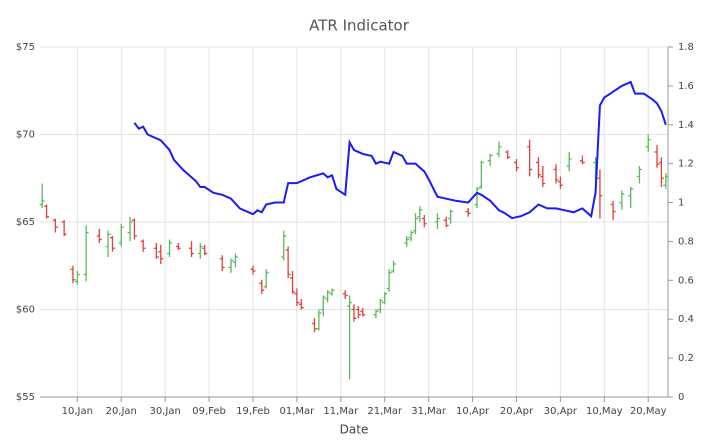 This screenshot has width=719, height=446. I want to click on y-tick-label: $65, so click(25, 222).